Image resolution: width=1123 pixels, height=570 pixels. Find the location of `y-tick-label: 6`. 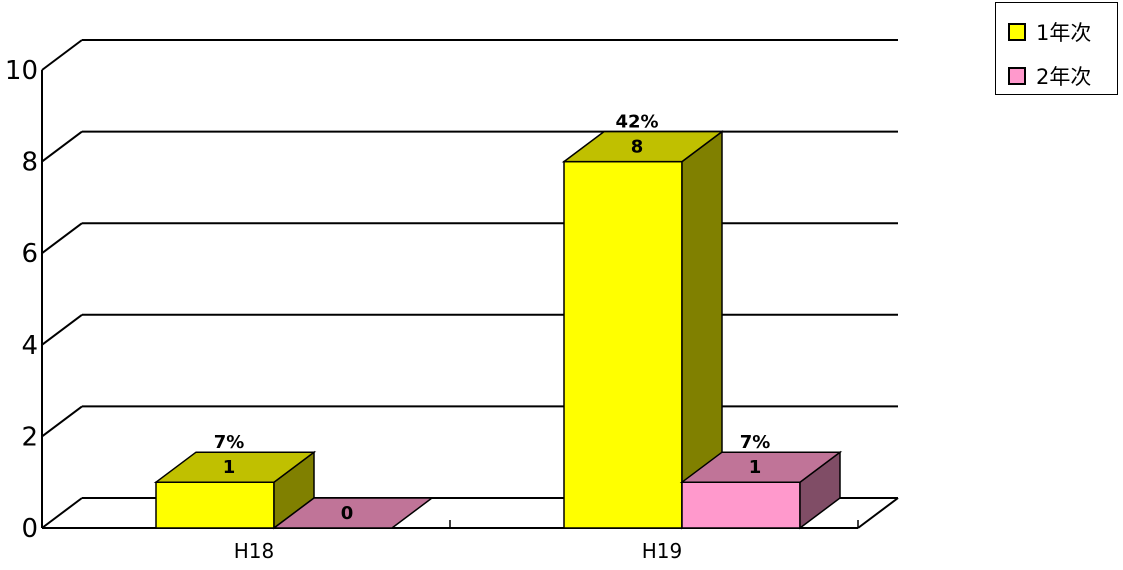

y-tick-label: 6 is located at coordinates (29, 254).